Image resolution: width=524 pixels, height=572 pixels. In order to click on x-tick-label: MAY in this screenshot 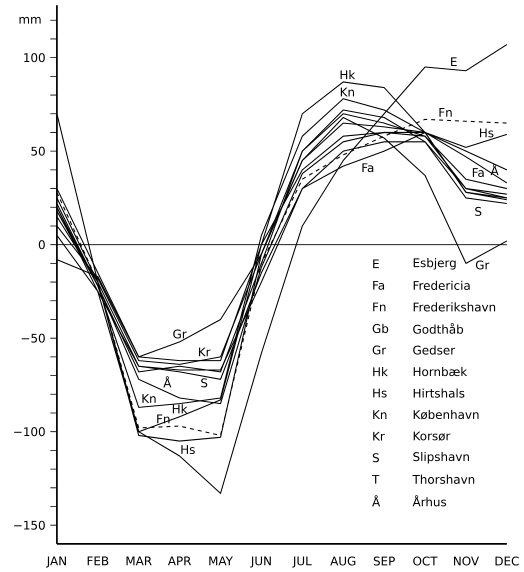, I will do `click(221, 561)`.